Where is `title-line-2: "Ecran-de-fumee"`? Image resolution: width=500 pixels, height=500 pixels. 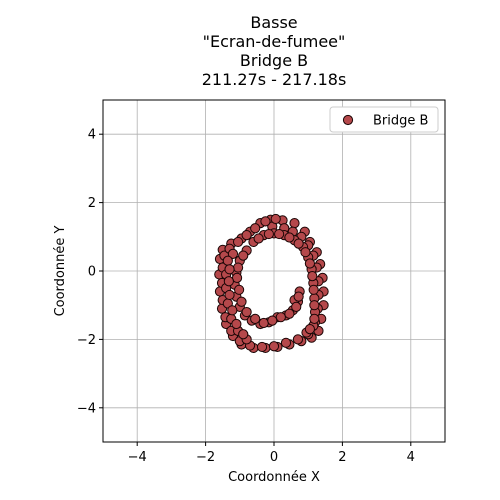 title-line-2: "Ecran-de-fumee" is located at coordinates (274, 41).